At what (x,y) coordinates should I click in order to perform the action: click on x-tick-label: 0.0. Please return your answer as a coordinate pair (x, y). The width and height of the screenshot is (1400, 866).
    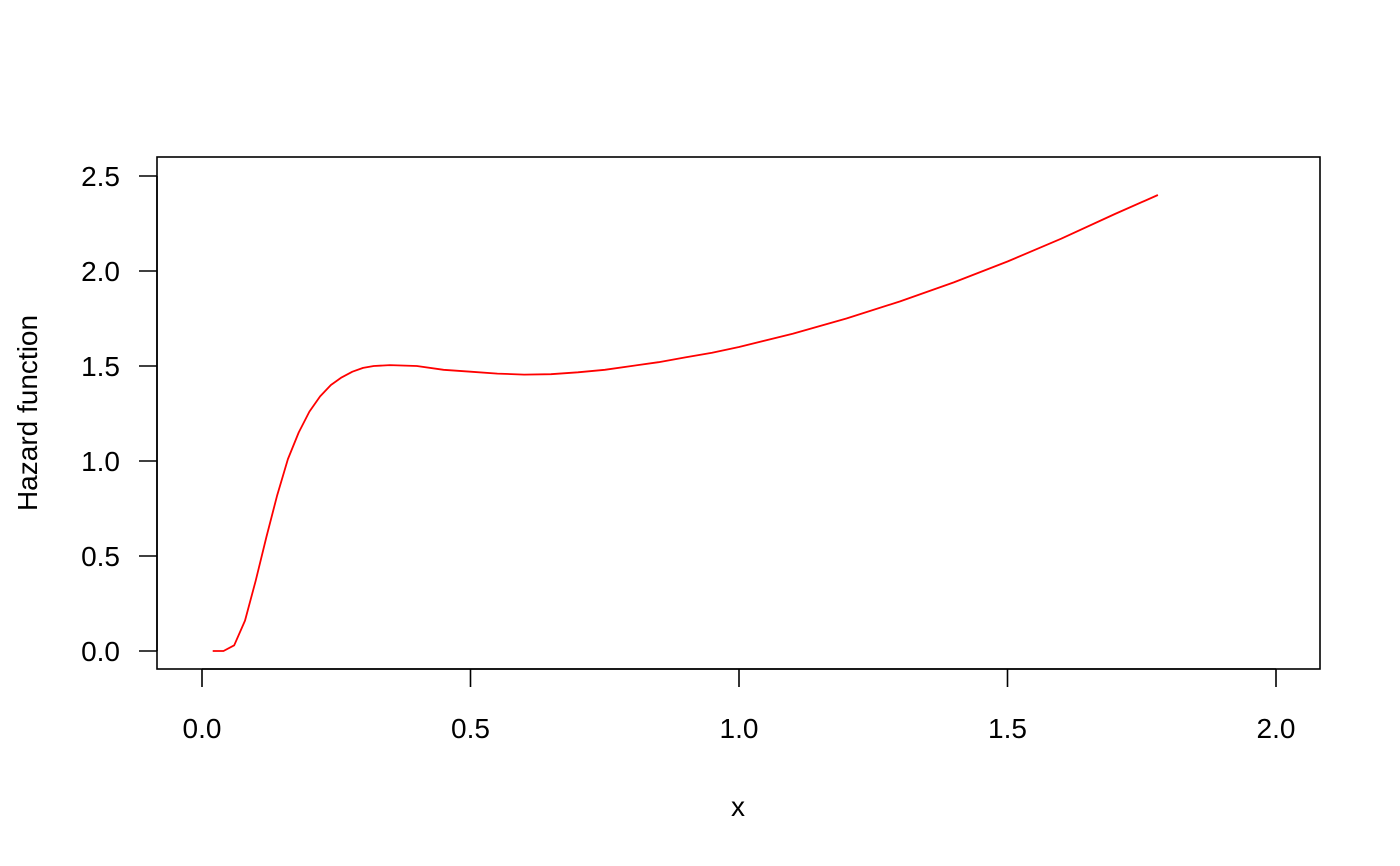
    Looking at the image, I should click on (202, 728).